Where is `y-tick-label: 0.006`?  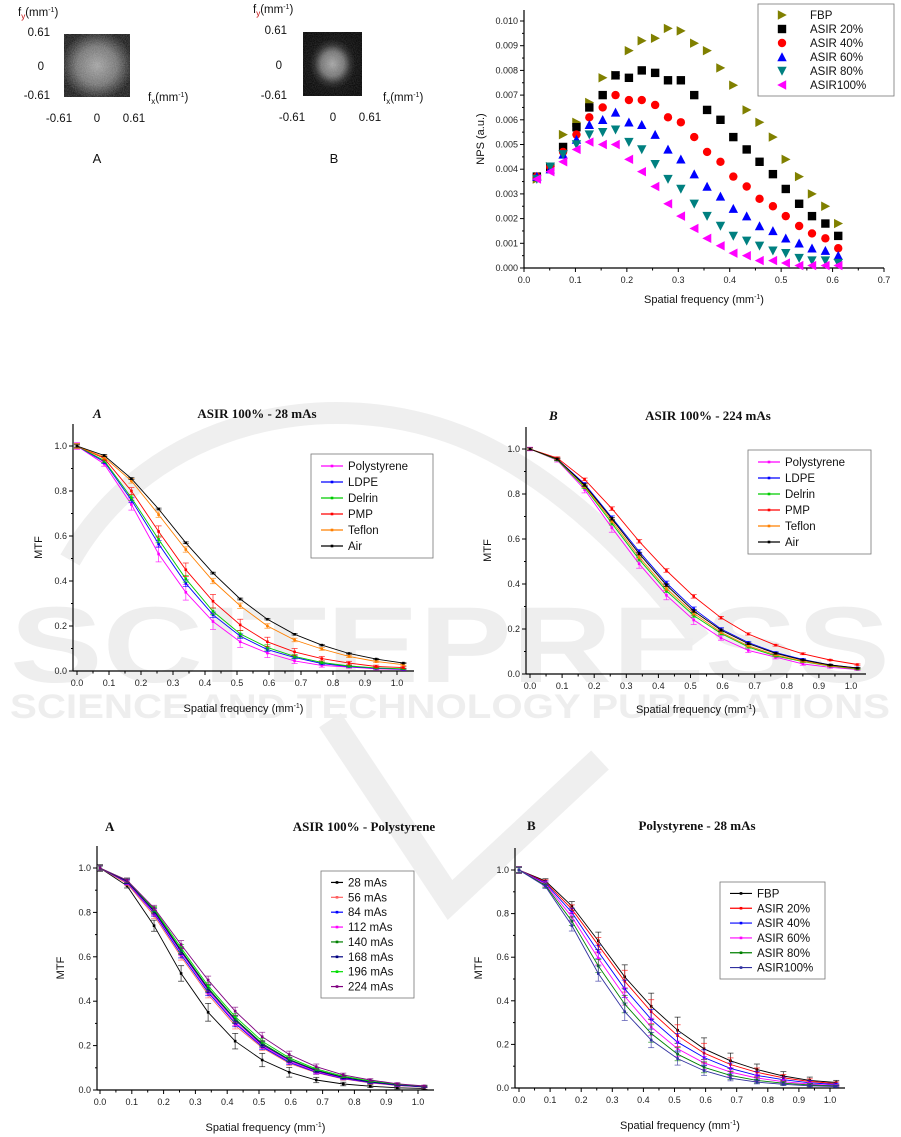 y-tick-label: 0.006 is located at coordinates (506, 120).